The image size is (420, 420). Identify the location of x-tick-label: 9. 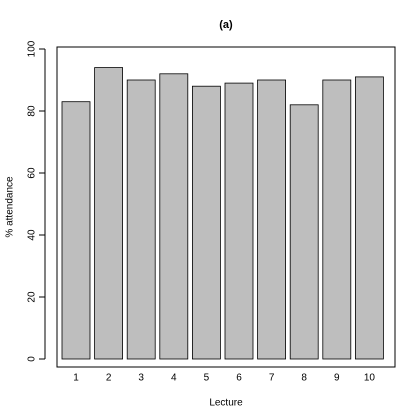
(337, 378).